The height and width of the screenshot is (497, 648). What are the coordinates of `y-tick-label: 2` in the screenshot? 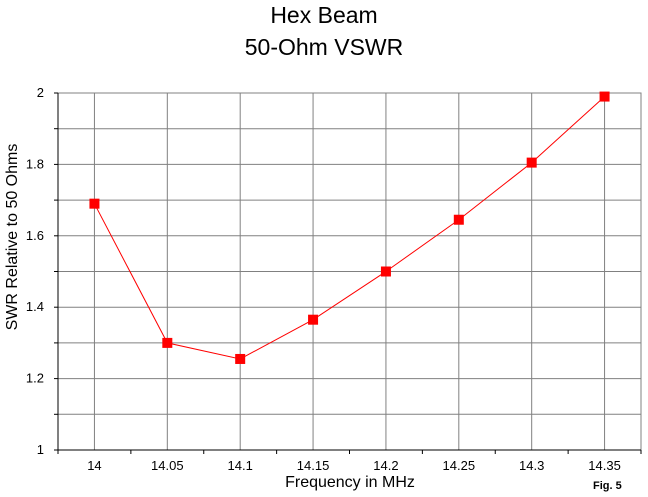 It's located at (40, 92).